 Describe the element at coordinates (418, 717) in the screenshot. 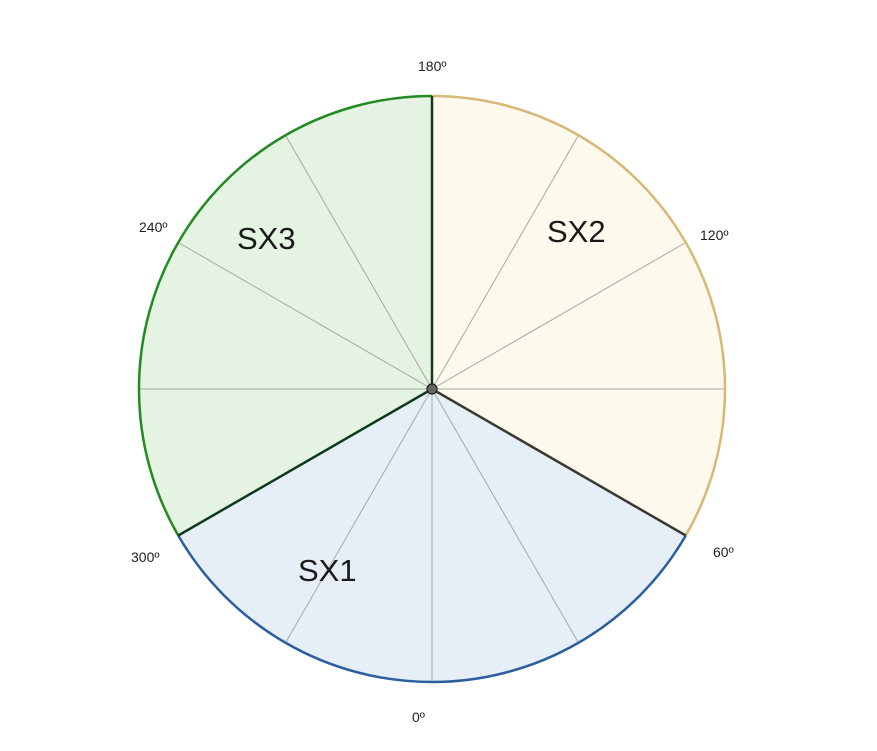

I see `degree-label-0: 0º` at that location.